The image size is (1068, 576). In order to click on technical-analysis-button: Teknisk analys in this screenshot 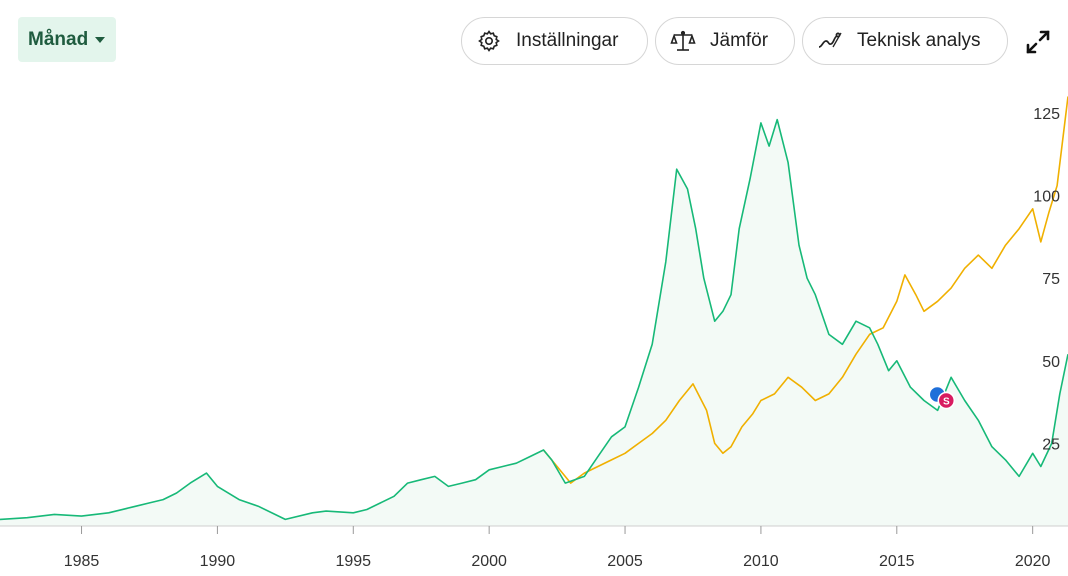, I will do `click(905, 41)`.